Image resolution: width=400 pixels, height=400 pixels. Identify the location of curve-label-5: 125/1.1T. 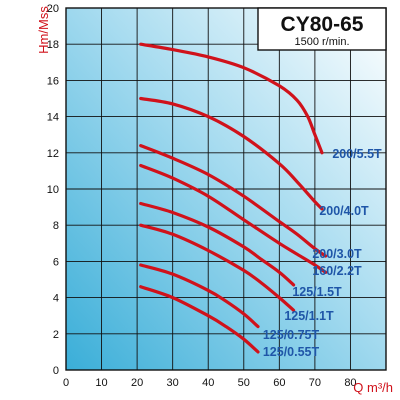
(309, 316).